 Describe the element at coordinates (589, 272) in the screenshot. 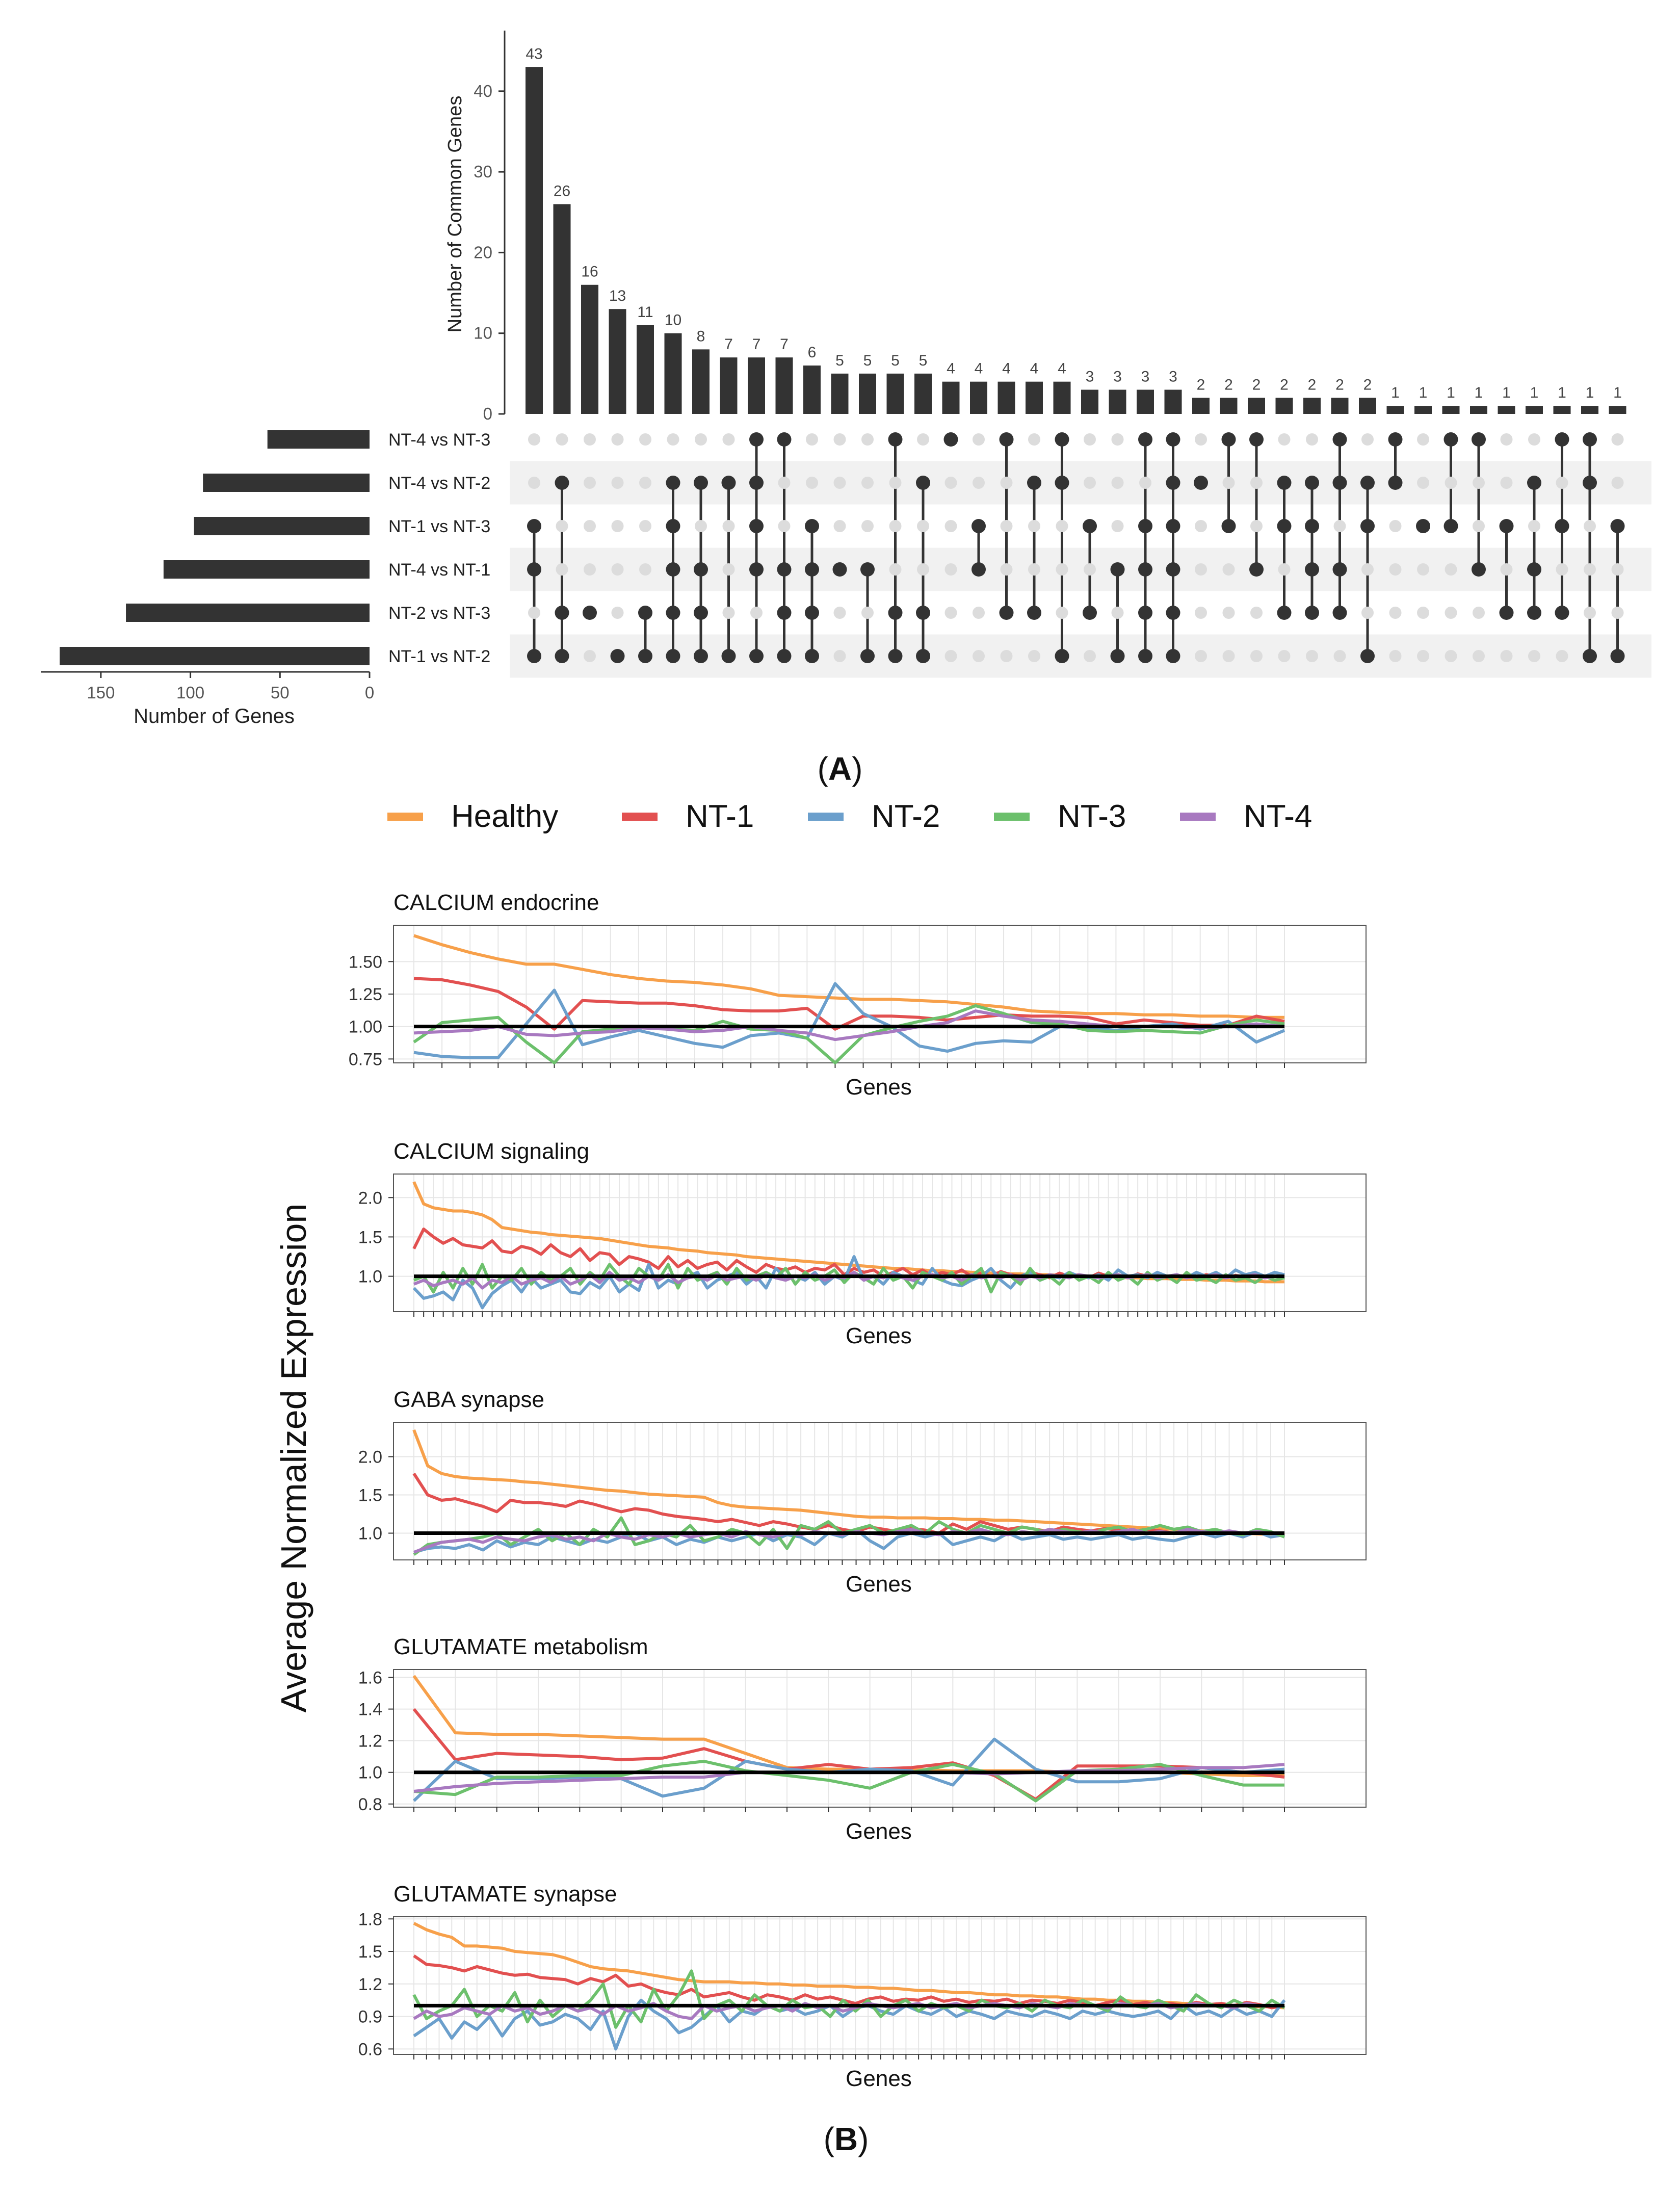

I see `intersection-value-label: 16` at that location.